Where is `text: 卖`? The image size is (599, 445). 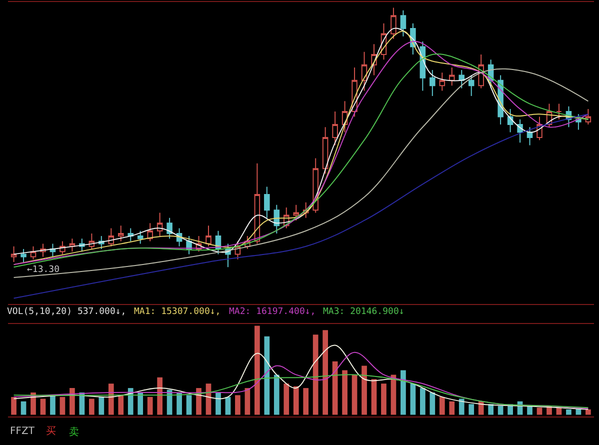
text: 卖 is located at coordinates (74, 432).